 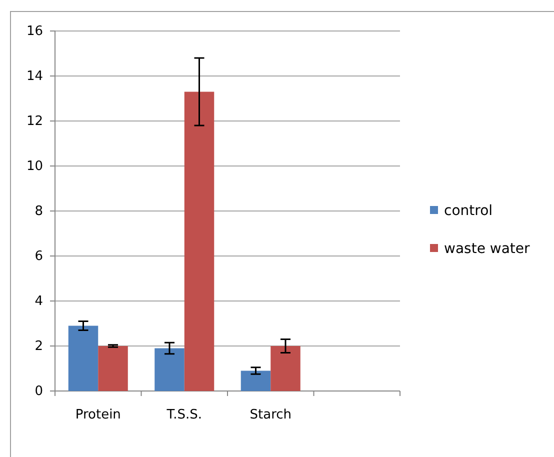 I want to click on x-tick-label: Protein, so click(x=98, y=415).